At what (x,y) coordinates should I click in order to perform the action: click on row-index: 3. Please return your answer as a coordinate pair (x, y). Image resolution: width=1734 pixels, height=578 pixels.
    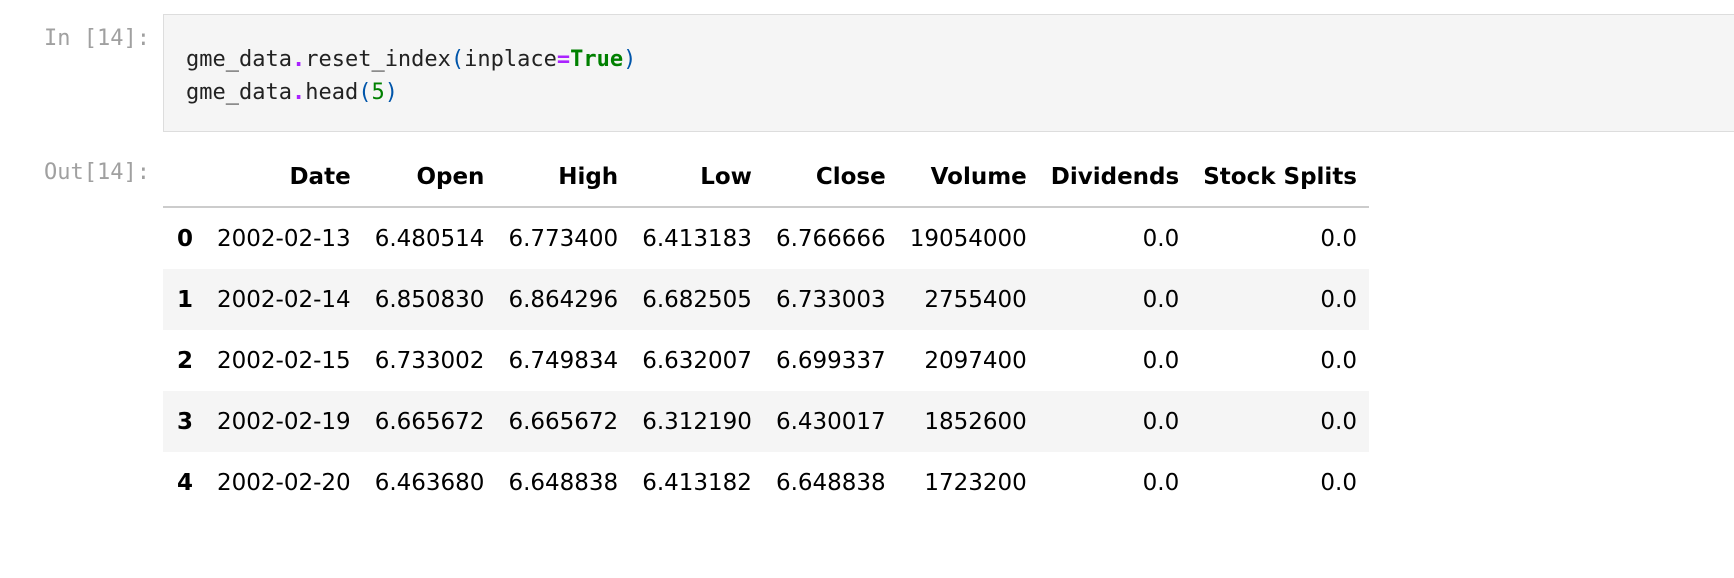
    Looking at the image, I should click on (185, 421).